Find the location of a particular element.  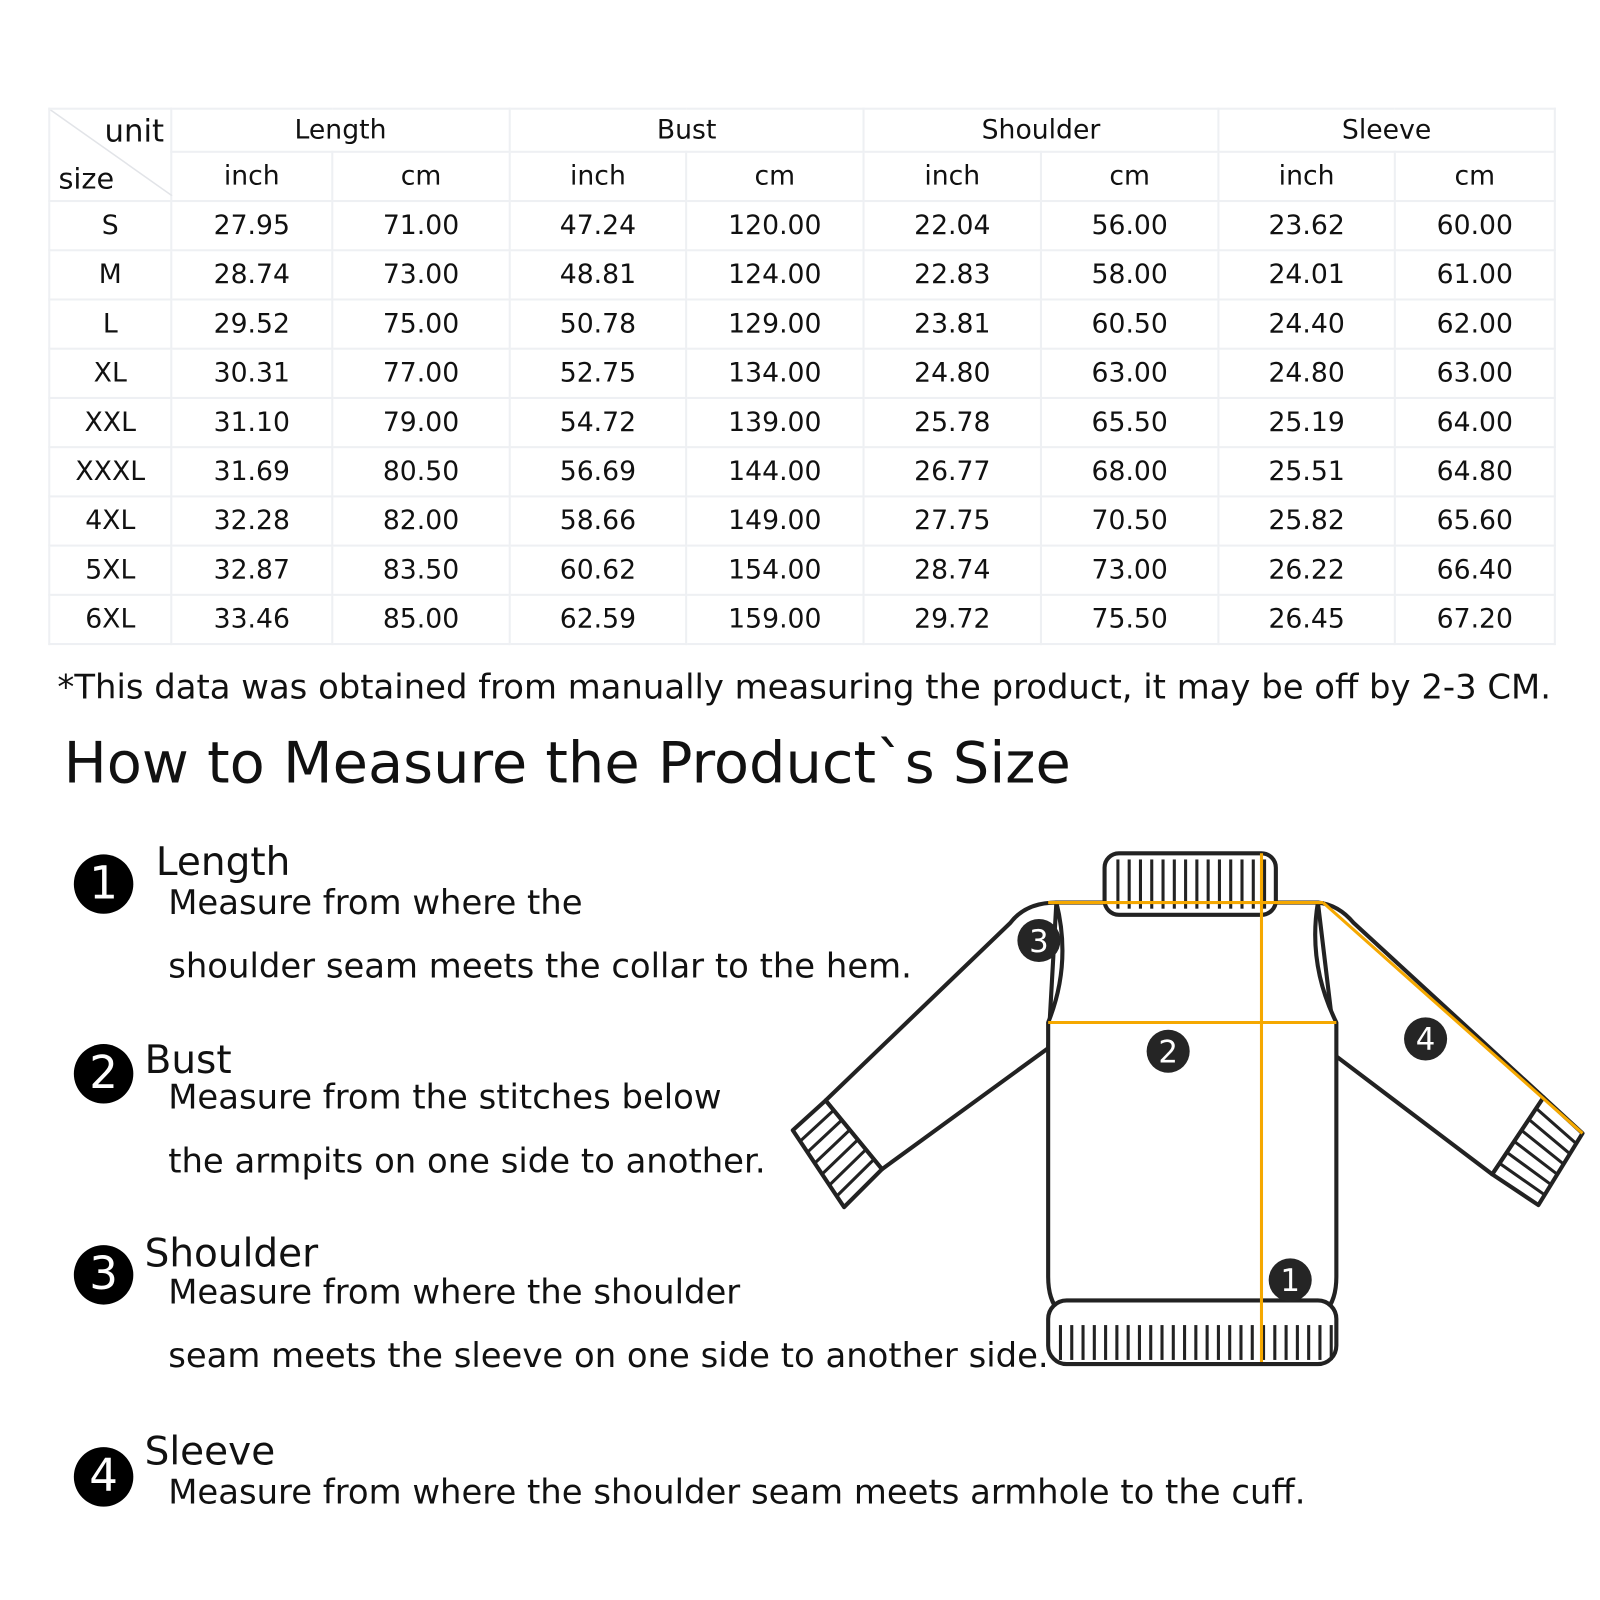

value-cell: 66.40 is located at coordinates (1474, 570).